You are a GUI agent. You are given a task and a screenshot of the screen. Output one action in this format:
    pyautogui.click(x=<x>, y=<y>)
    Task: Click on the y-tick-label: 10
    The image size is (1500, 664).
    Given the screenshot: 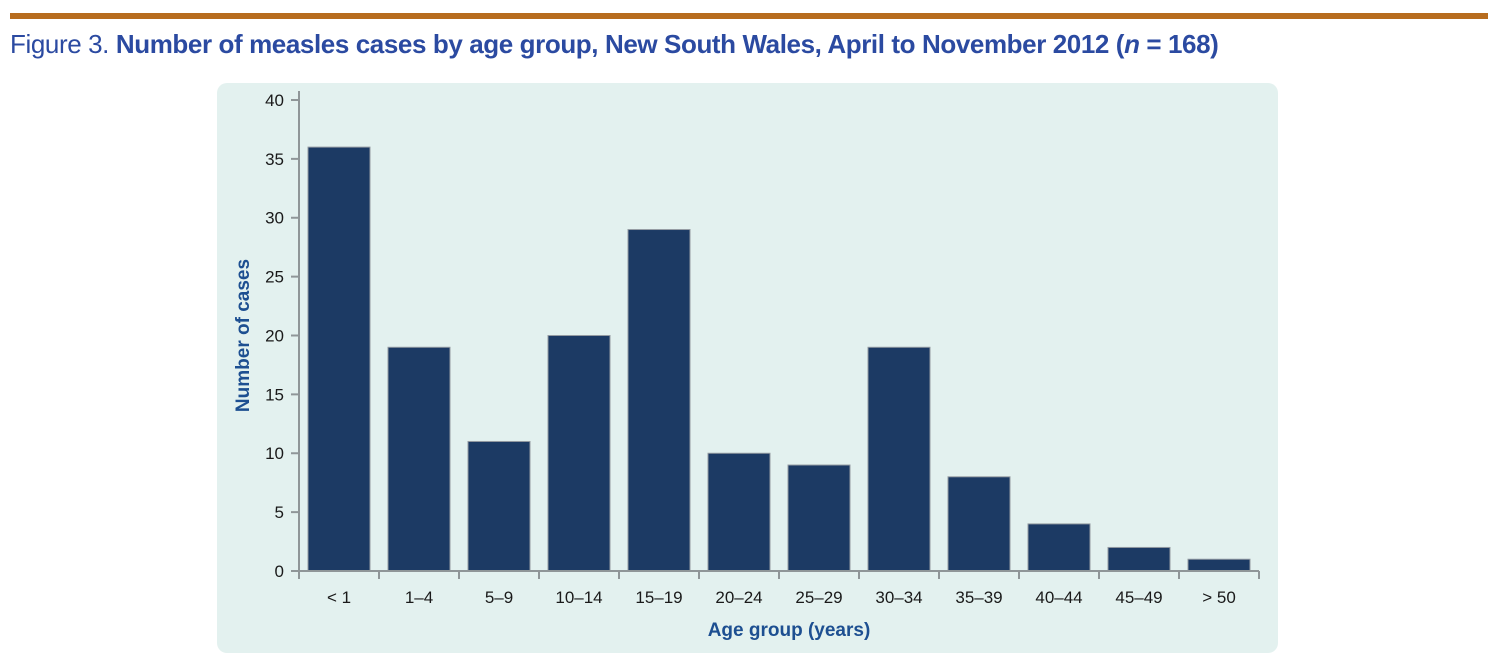 What is the action you would take?
    pyautogui.click(x=274, y=453)
    